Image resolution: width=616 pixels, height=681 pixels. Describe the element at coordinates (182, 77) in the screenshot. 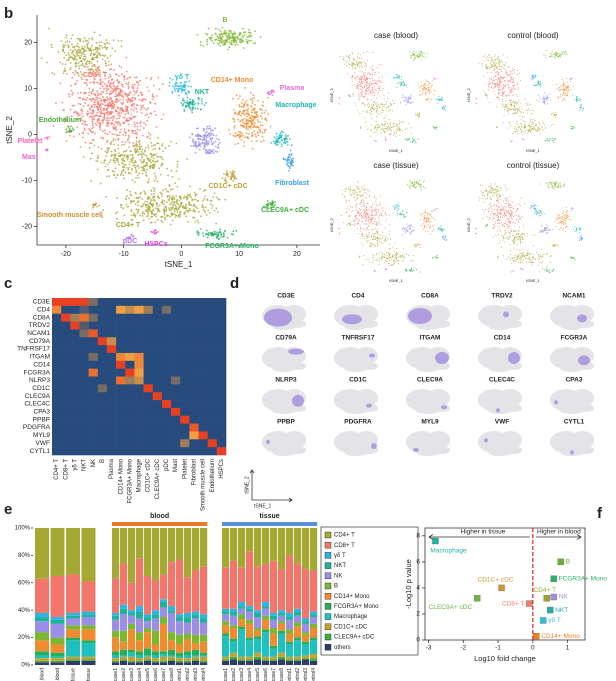

I see `cluster-label: γδ T` at that location.